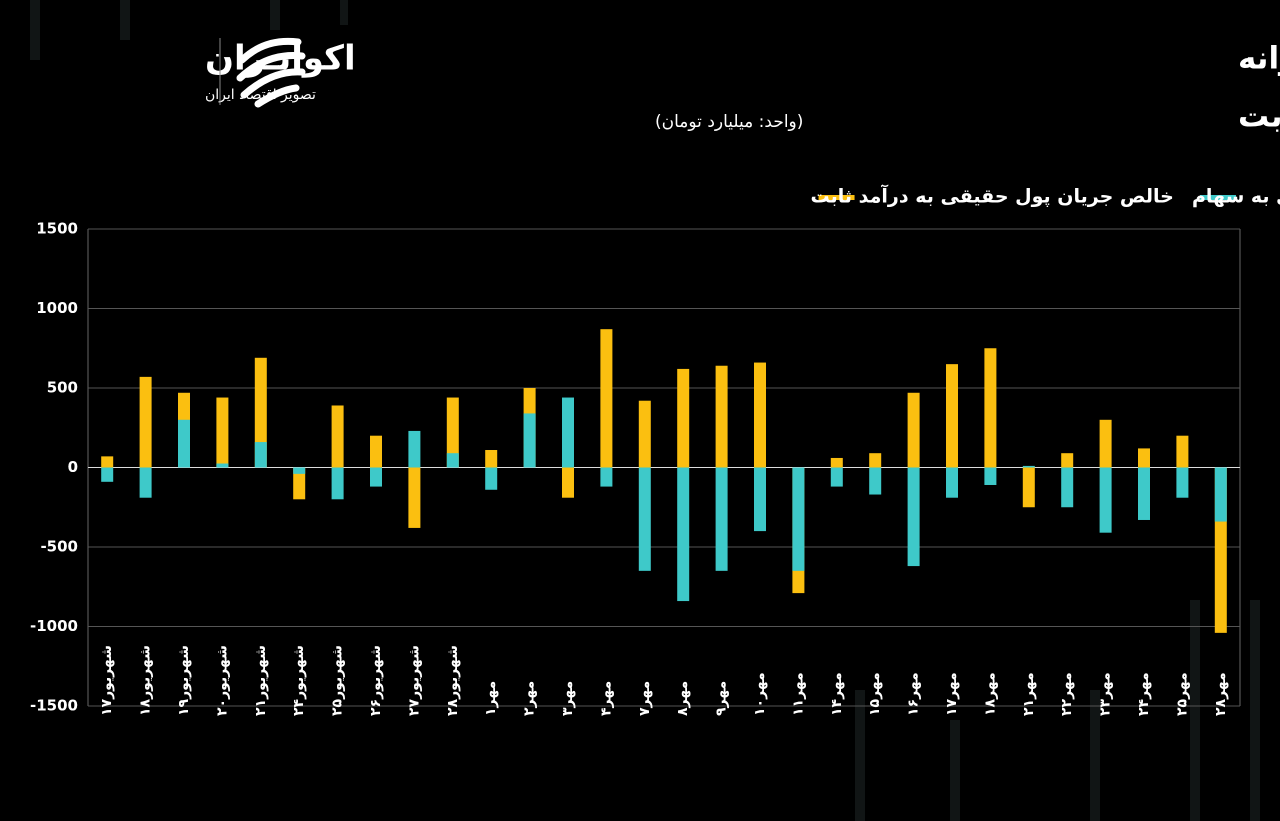  Describe the element at coordinates (57, 229) in the screenshot. I see `y-tick-label: 1500` at that location.